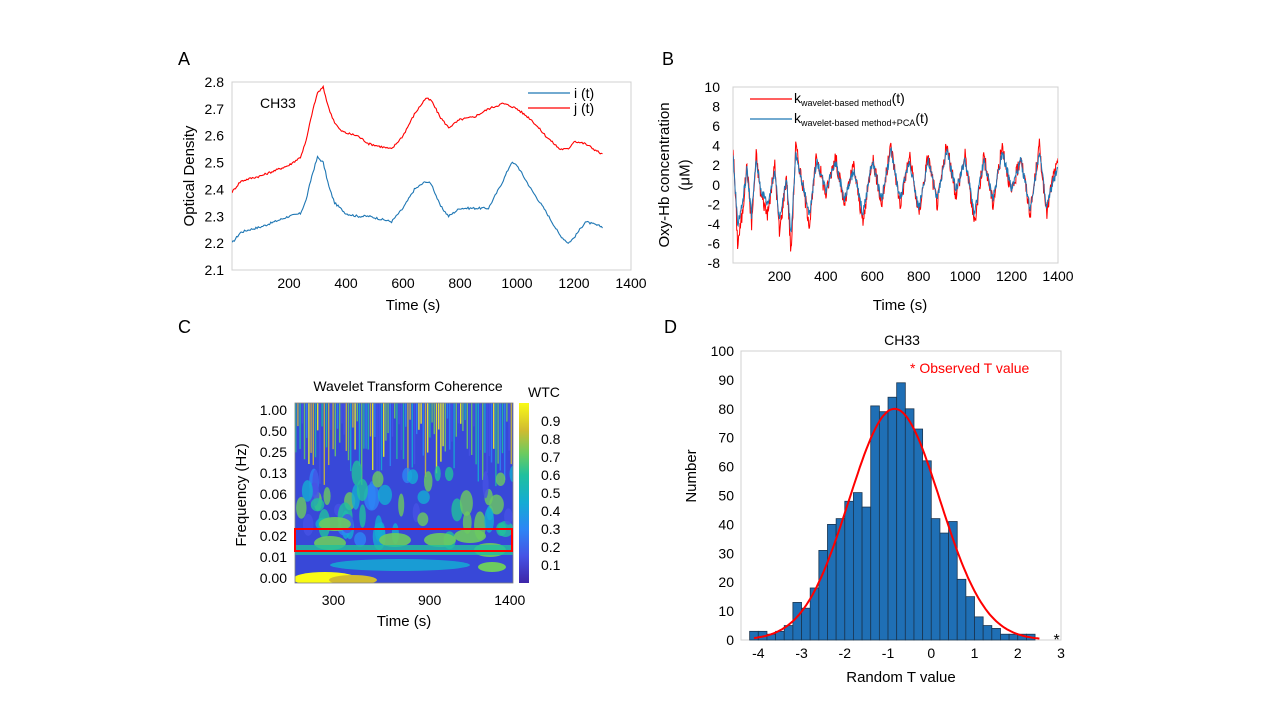 The height and width of the screenshot is (720, 1280). I want to click on x-tick-label: -1, so click(888, 653).